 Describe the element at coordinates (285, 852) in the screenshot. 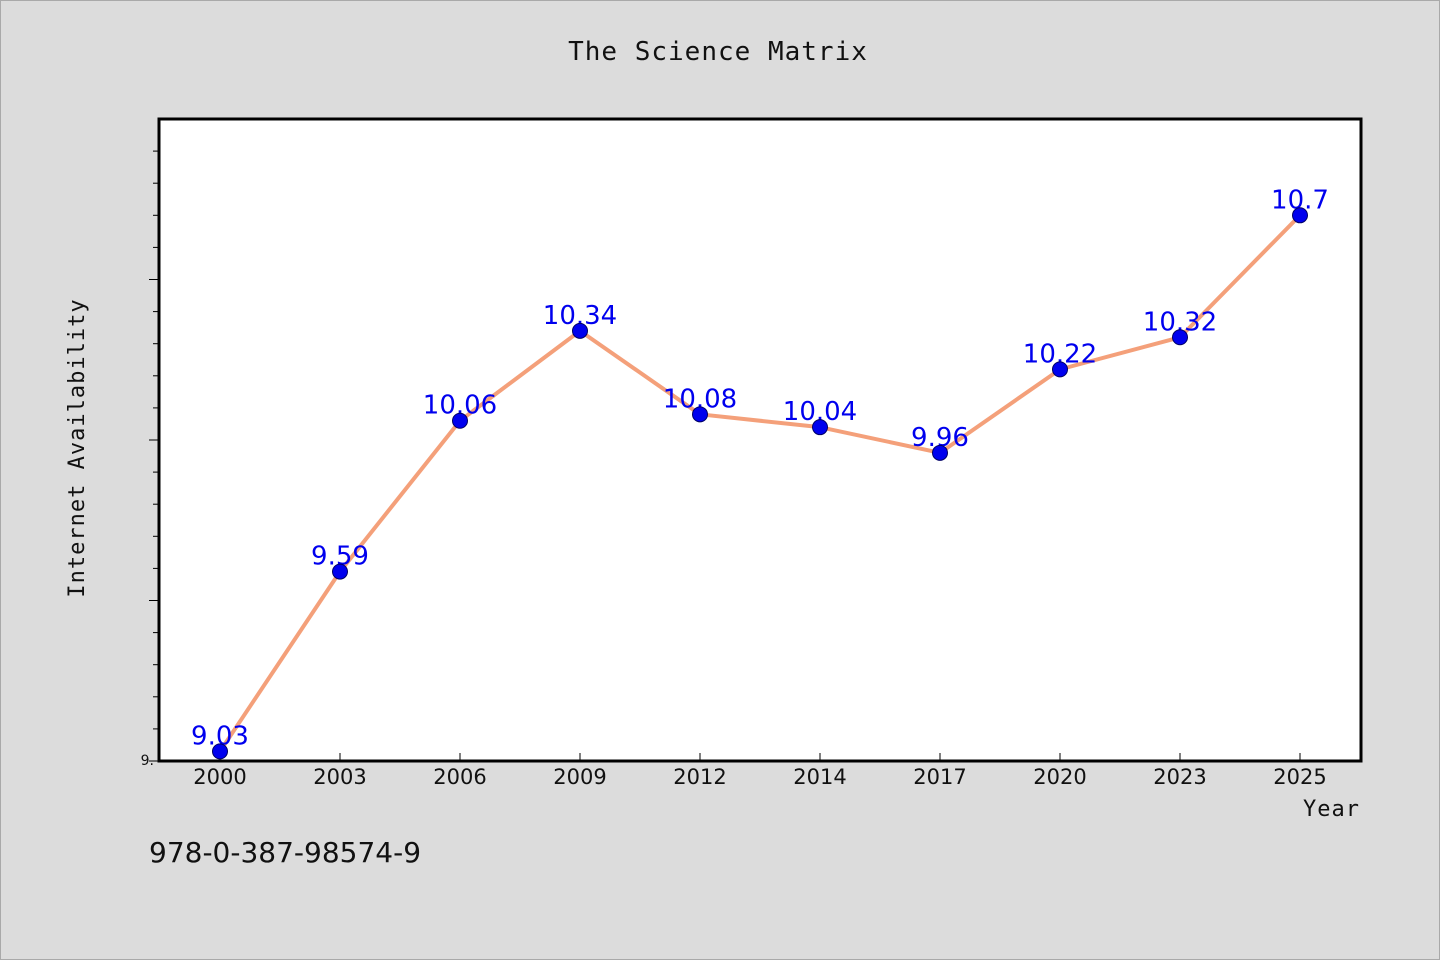

I see `isbn-text: 978-0-387-98574-9` at that location.